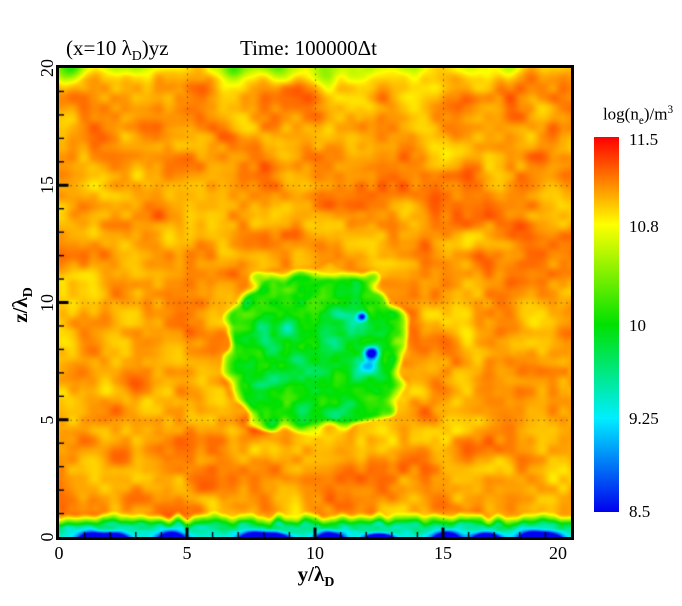 This screenshot has width=682, height=606. I want to click on colorbar-title: log(ne)/m3, so click(638, 116).